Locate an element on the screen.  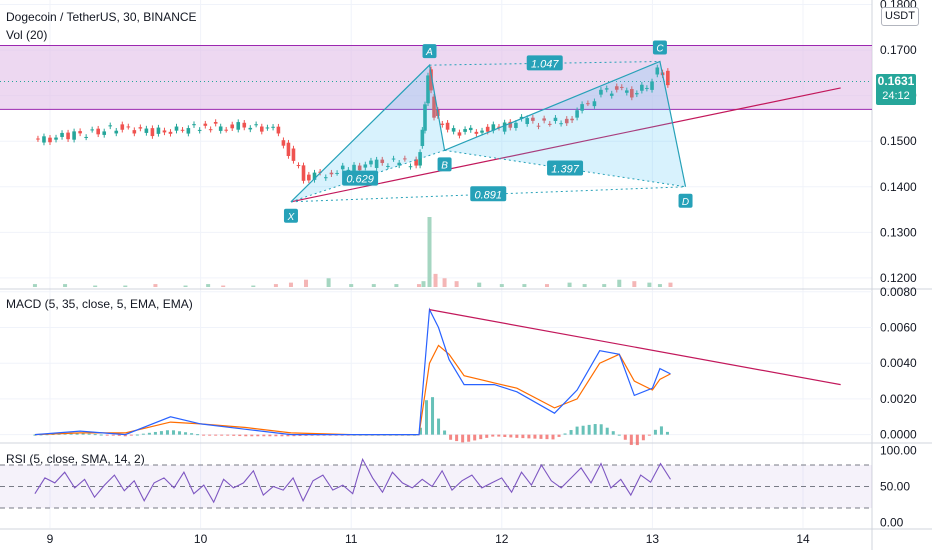
price-tick-label: 0.1500 is located at coordinates (898, 141).